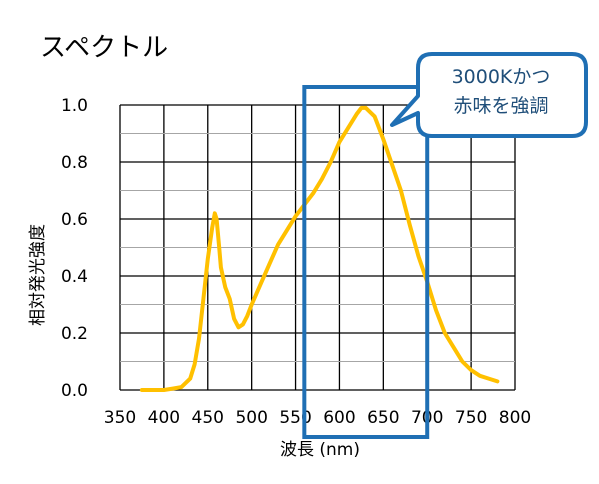 The width and height of the screenshot is (599, 484). Describe the element at coordinates (120, 418) in the screenshot. I see `x-tick-label: 350` at that location.